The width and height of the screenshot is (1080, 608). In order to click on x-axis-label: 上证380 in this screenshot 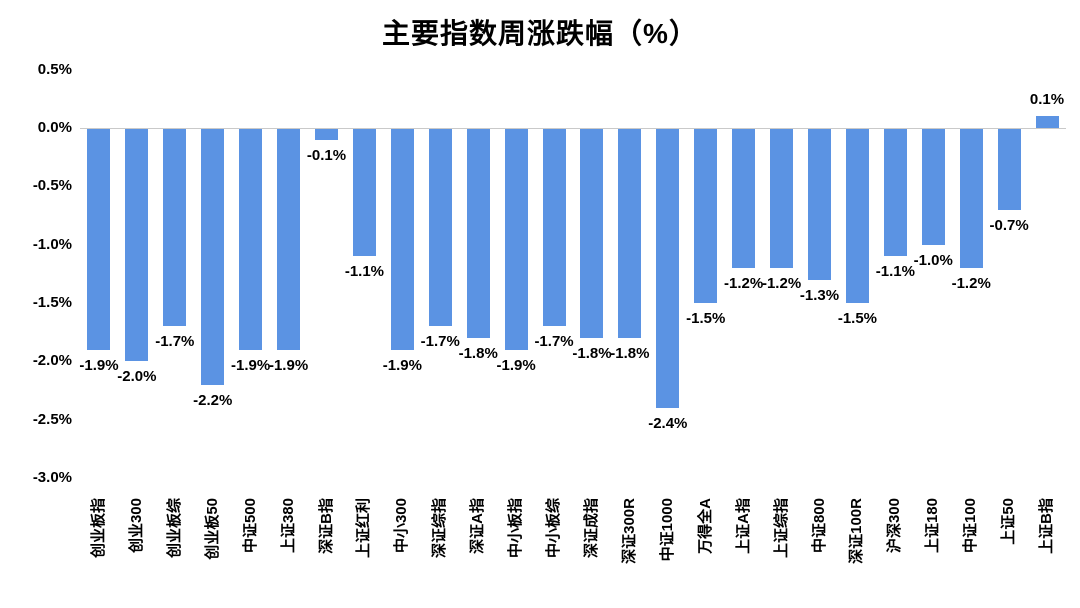, I will do `click(288, 526)`.